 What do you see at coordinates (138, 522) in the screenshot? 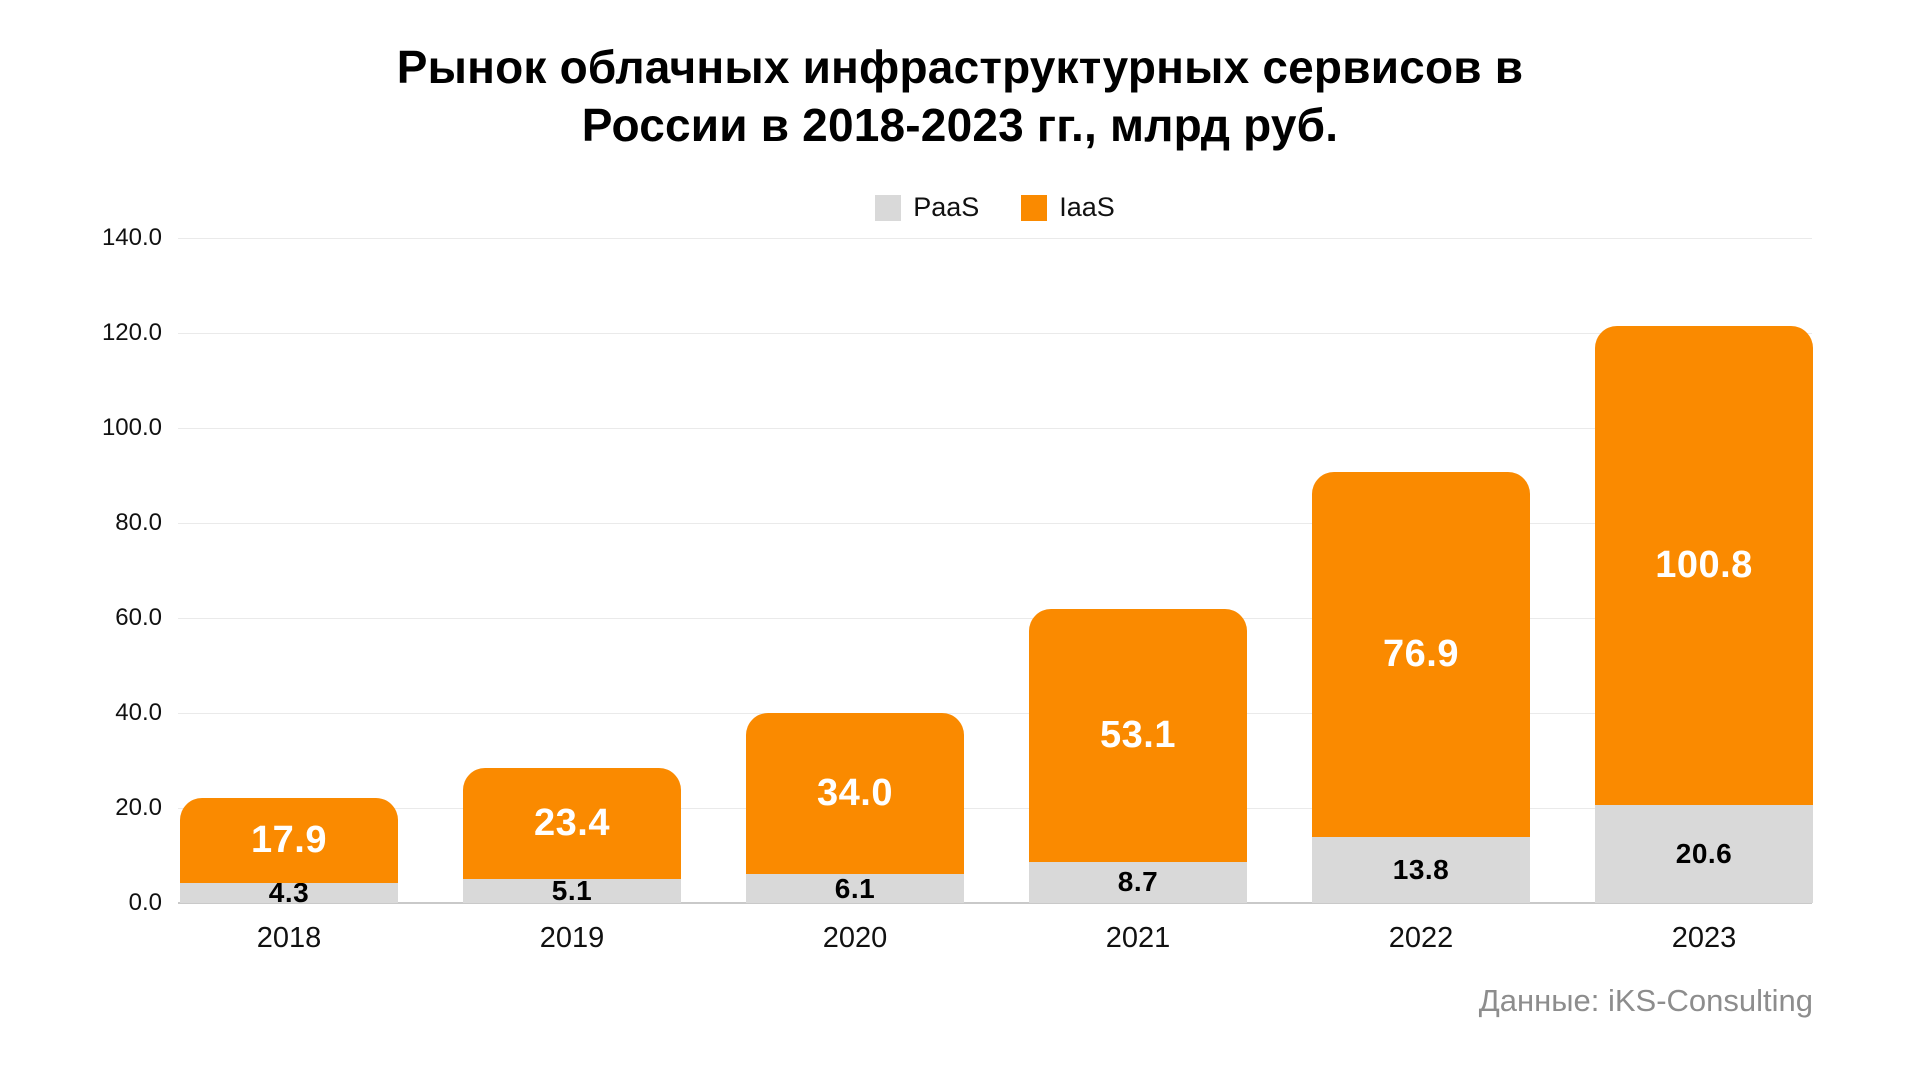
I see `y-axis-tick-label: 80.0` at bounding box center [138, 522].